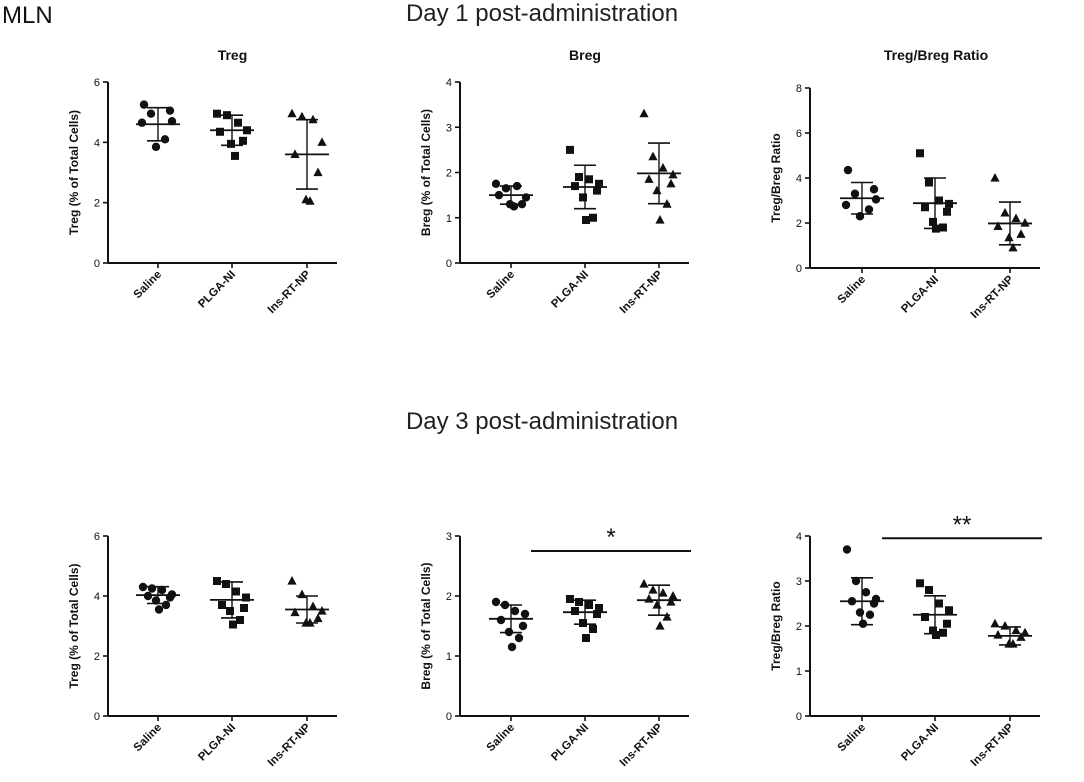 The height and width of the screenshot is (782, 1084). What do you see at coordinates (74, 172) in the screenshot?
I see `y-axis-label: Treg (% of Total Cells)` at bounding box center [74, 172].